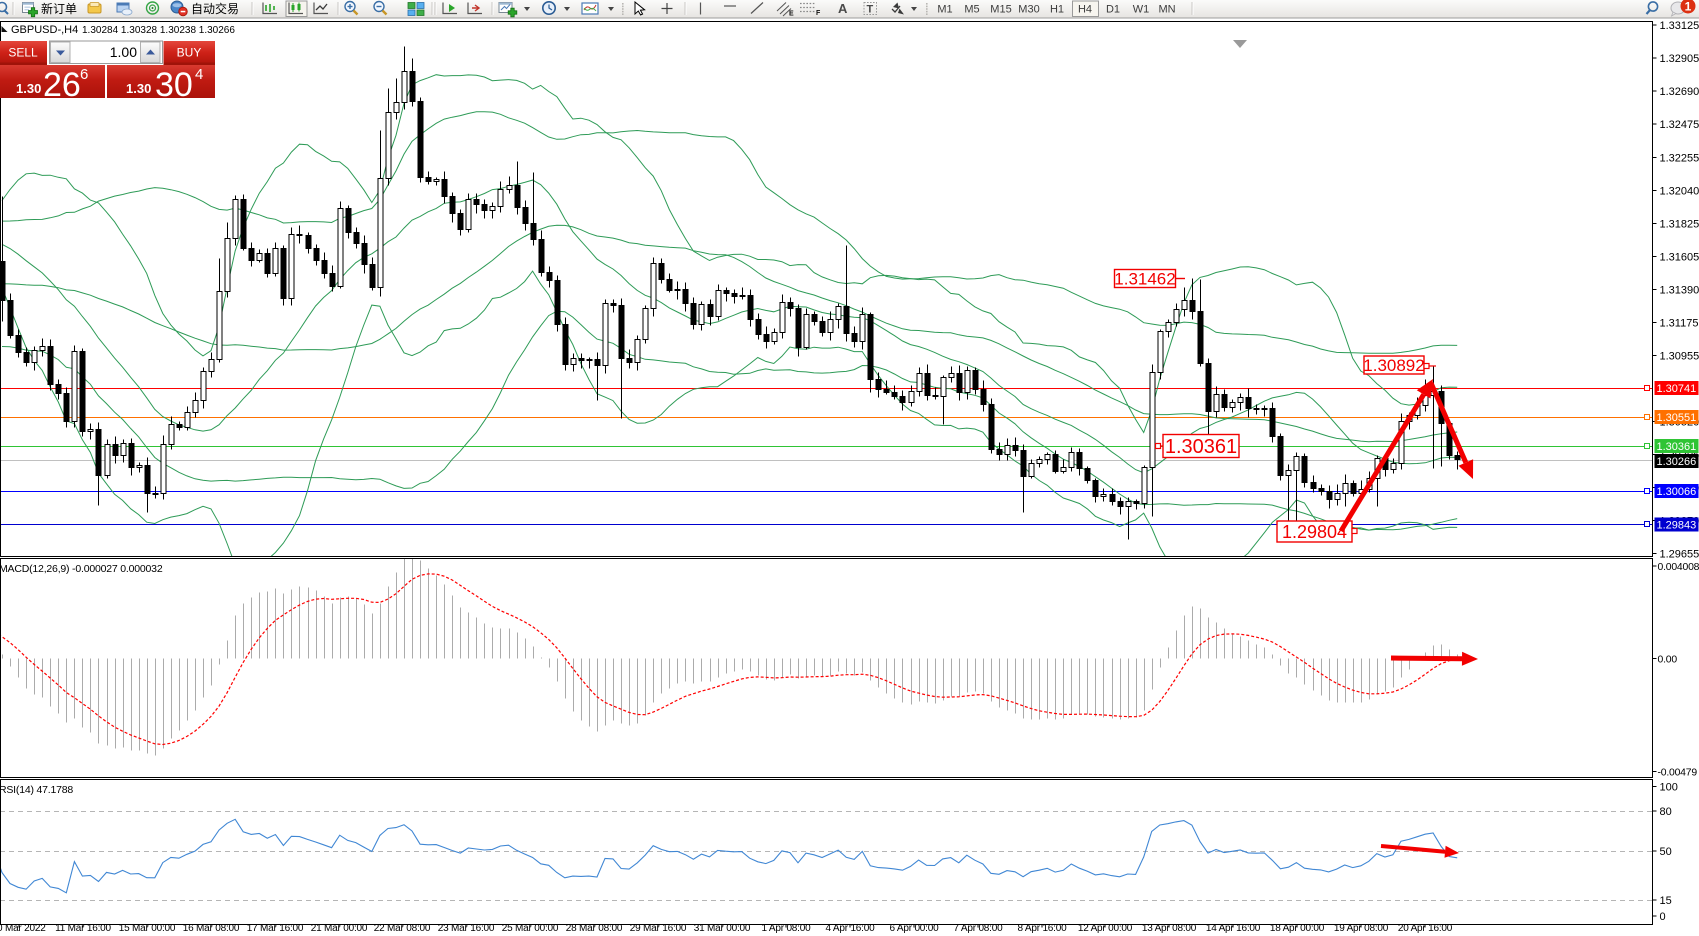 This screenshot has height=936, width=1699. Describe the element at coordinates (59, 8) in the screenshot. I see `svg-text: 新订单` at that location.